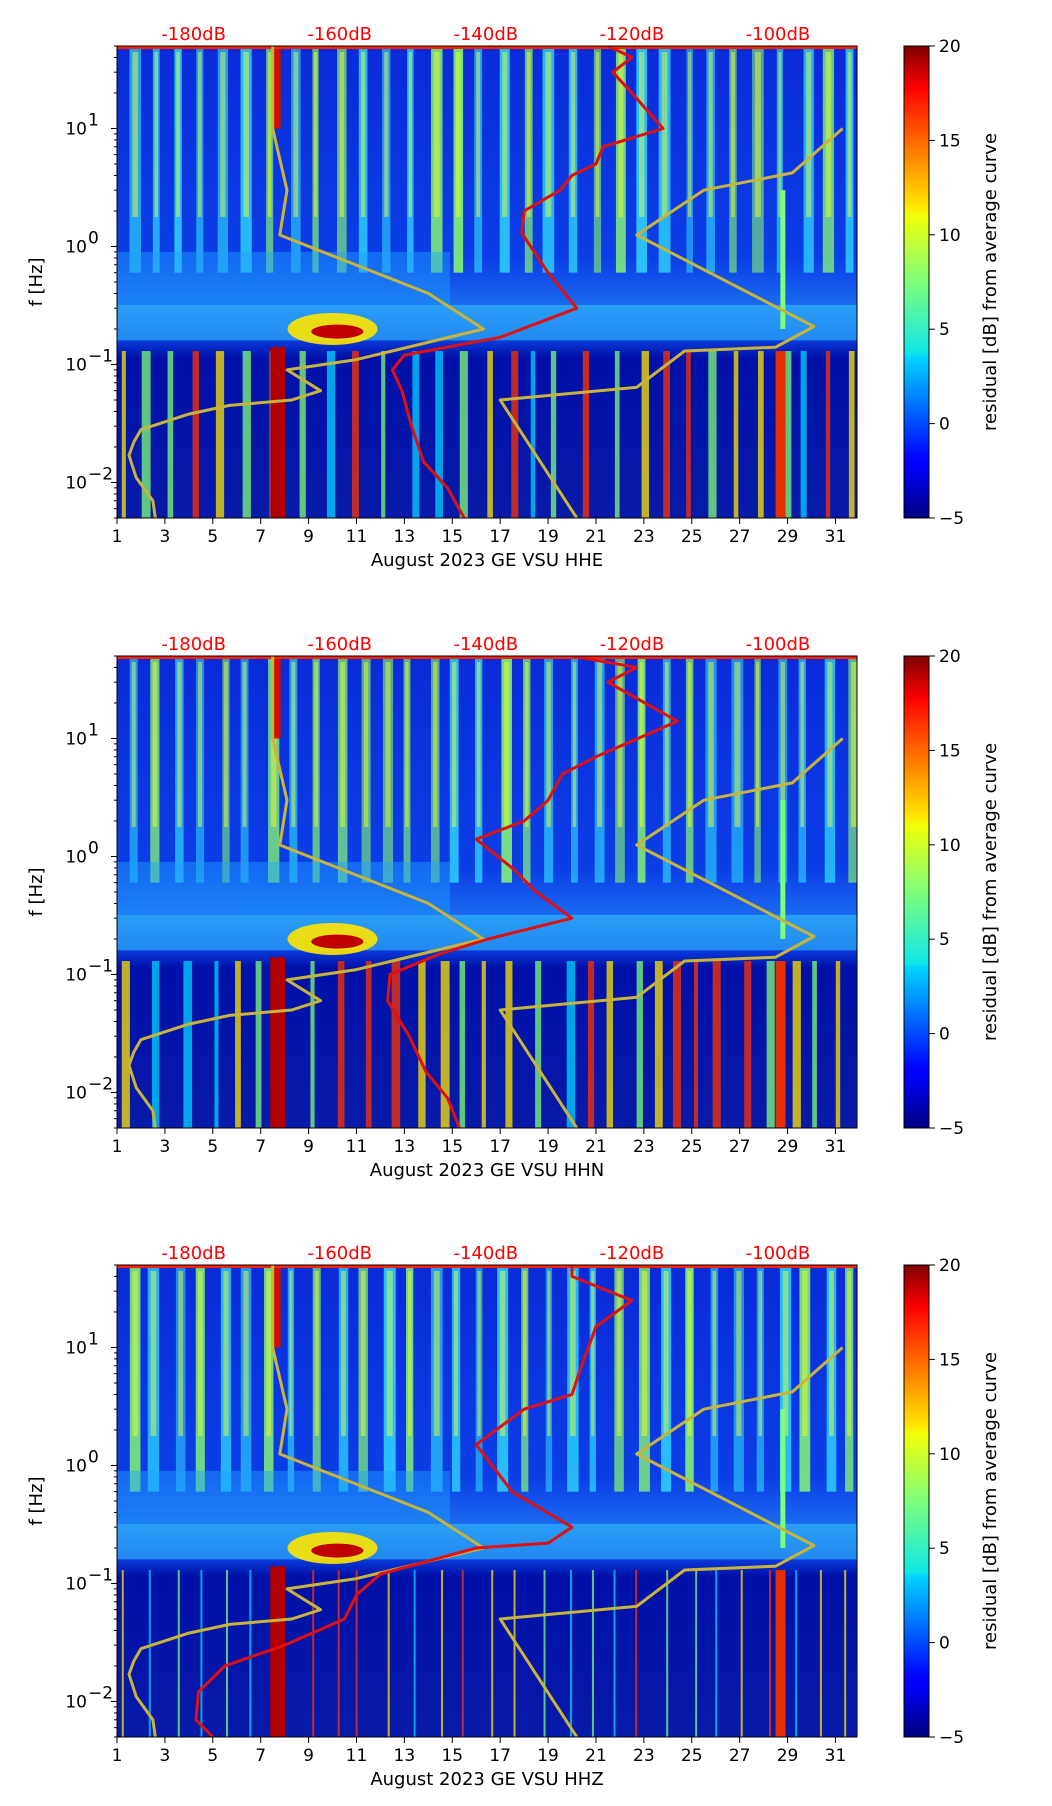  What do you see at coordinates (357, 537) in the screenshot?
I see `x-tick-label: 11` at bounding box center [357, 537].